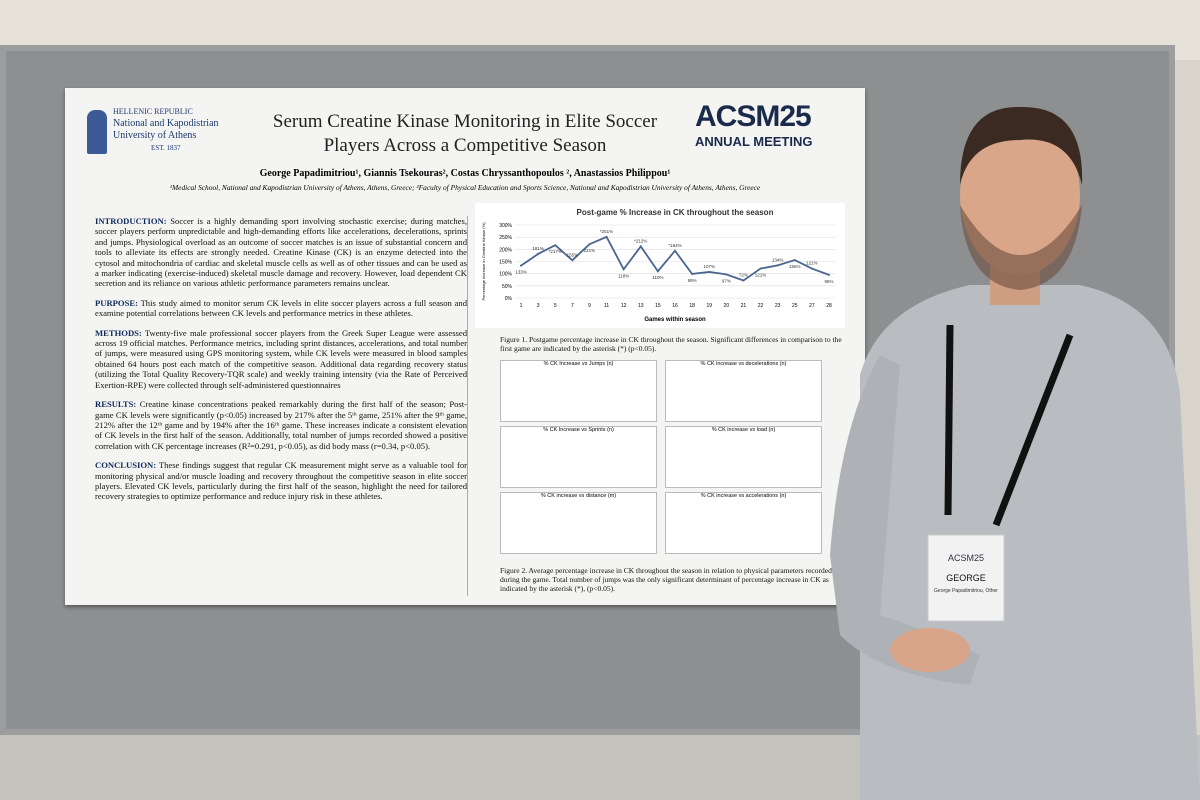  I want to click on x-tick-label: 16, so click(675, 306).